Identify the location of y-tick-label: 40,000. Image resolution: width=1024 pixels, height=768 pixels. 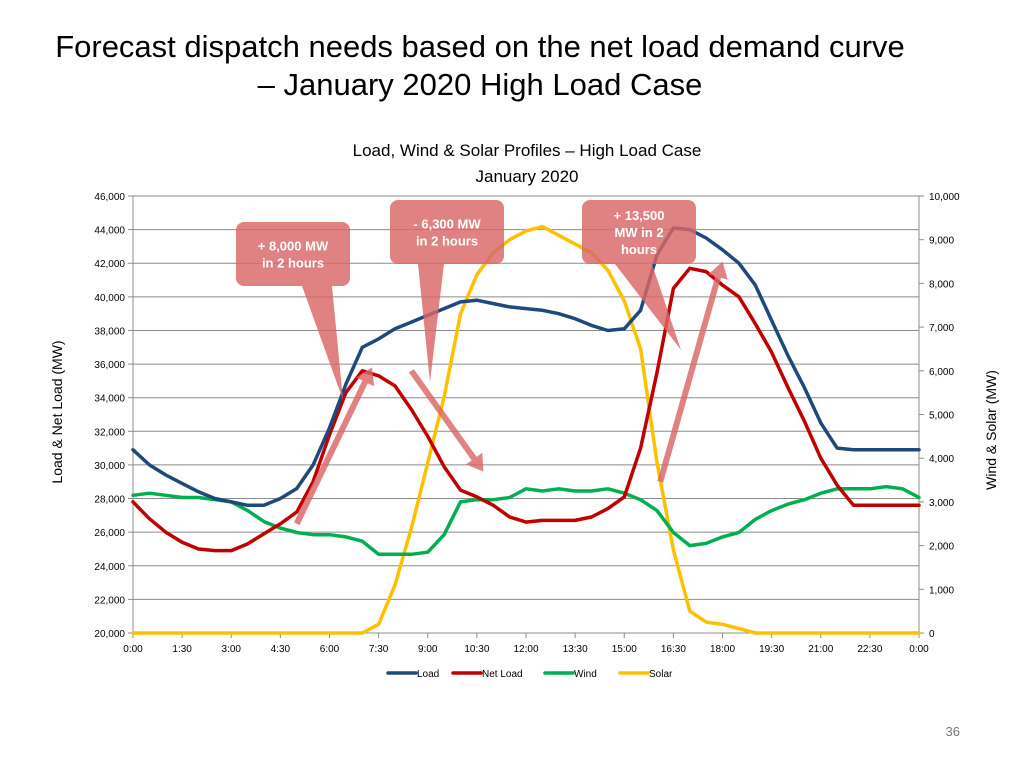
(109, 298).